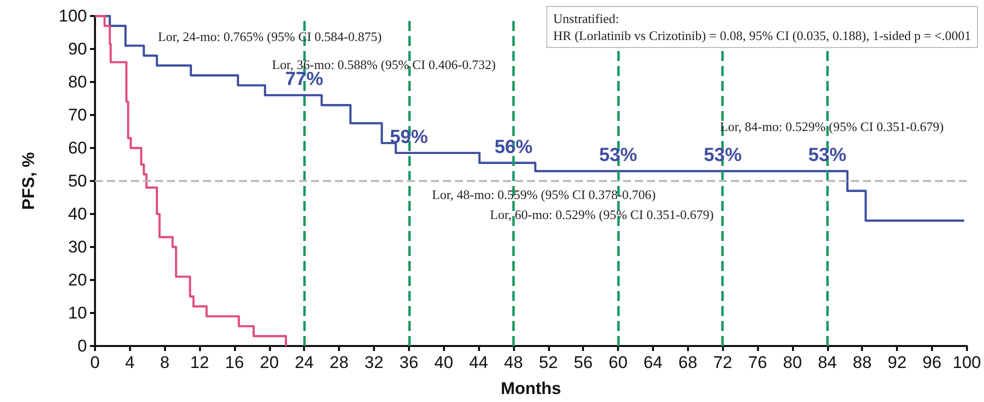 This screenshot has height=402, width=984. What do you see at coordinates (200, 362) in the screenshot?
I see `x-tick-label: 12` at bounding box center [200, 362].